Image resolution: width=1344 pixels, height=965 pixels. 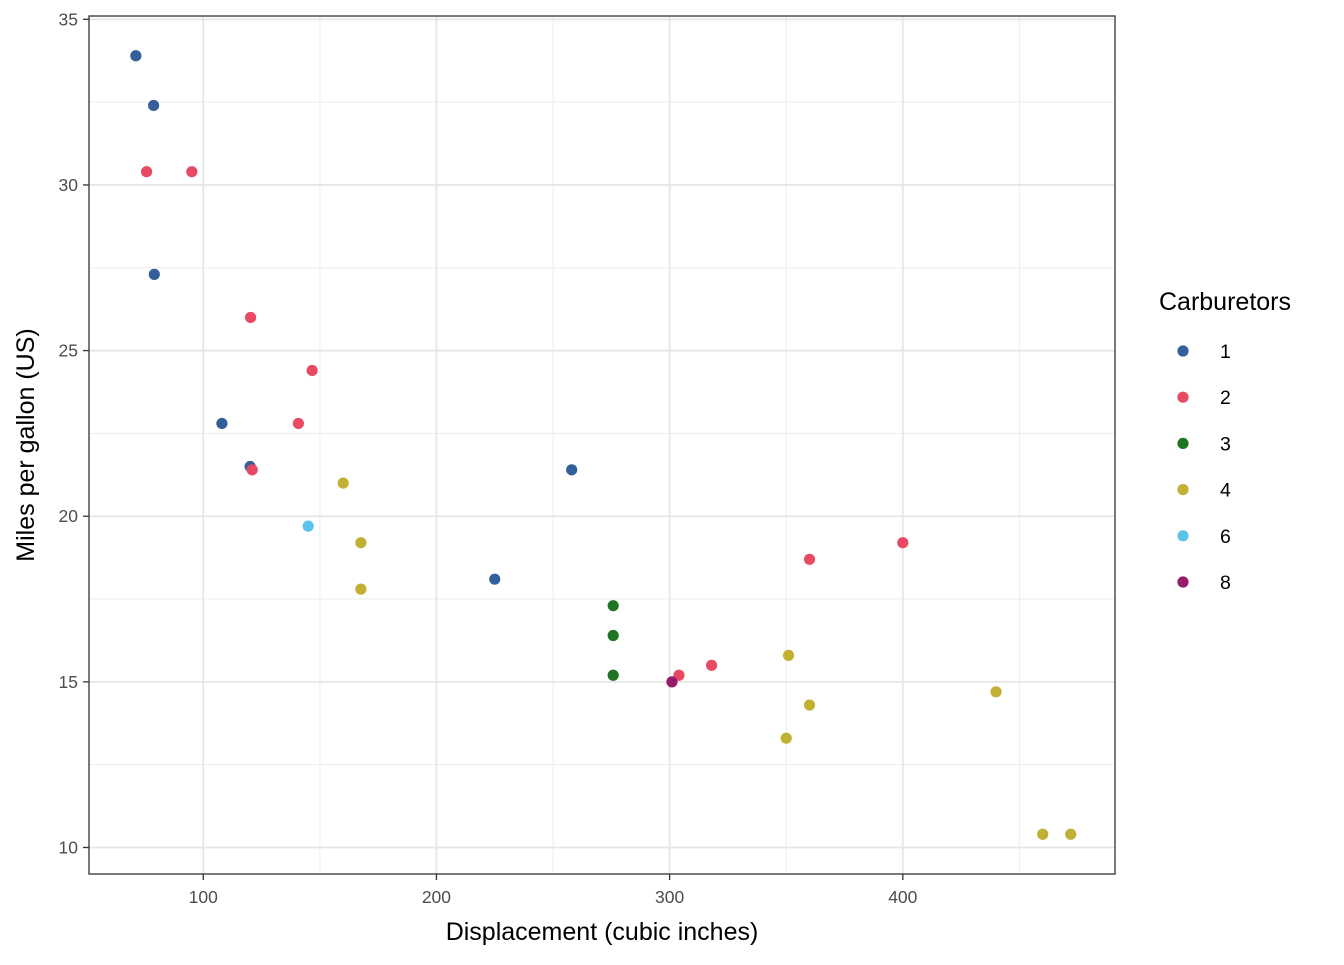 What do you see at coordinates (1225, 491) in the screenshot?
I see `legend-label-4: 4` at bounding box center [1225, 491].